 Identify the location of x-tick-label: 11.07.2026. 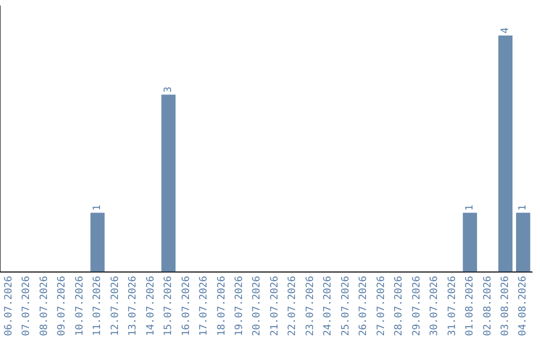
(98, 306).